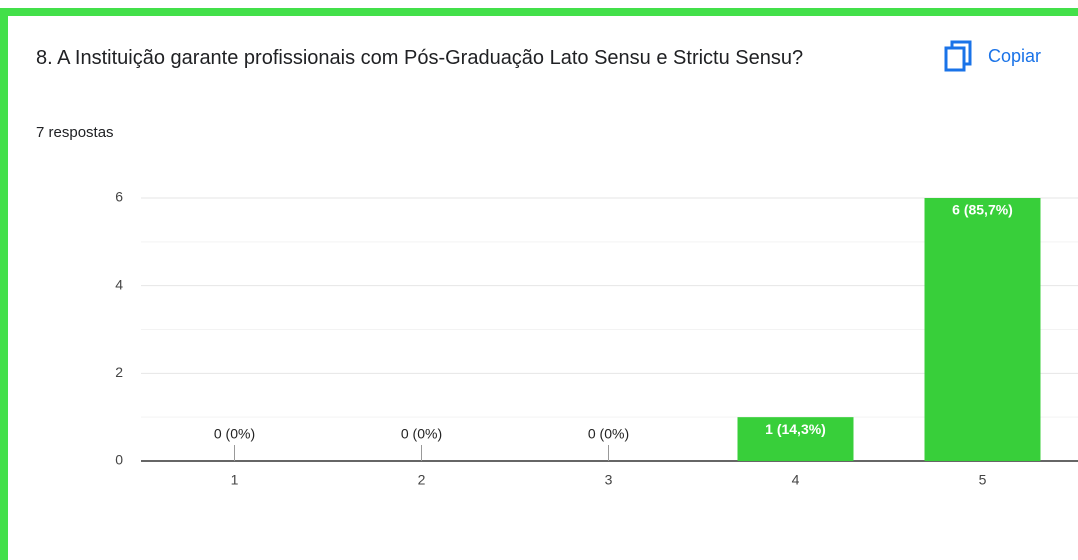  I want to click on copy-label: Copiar, so click(1015, 55).